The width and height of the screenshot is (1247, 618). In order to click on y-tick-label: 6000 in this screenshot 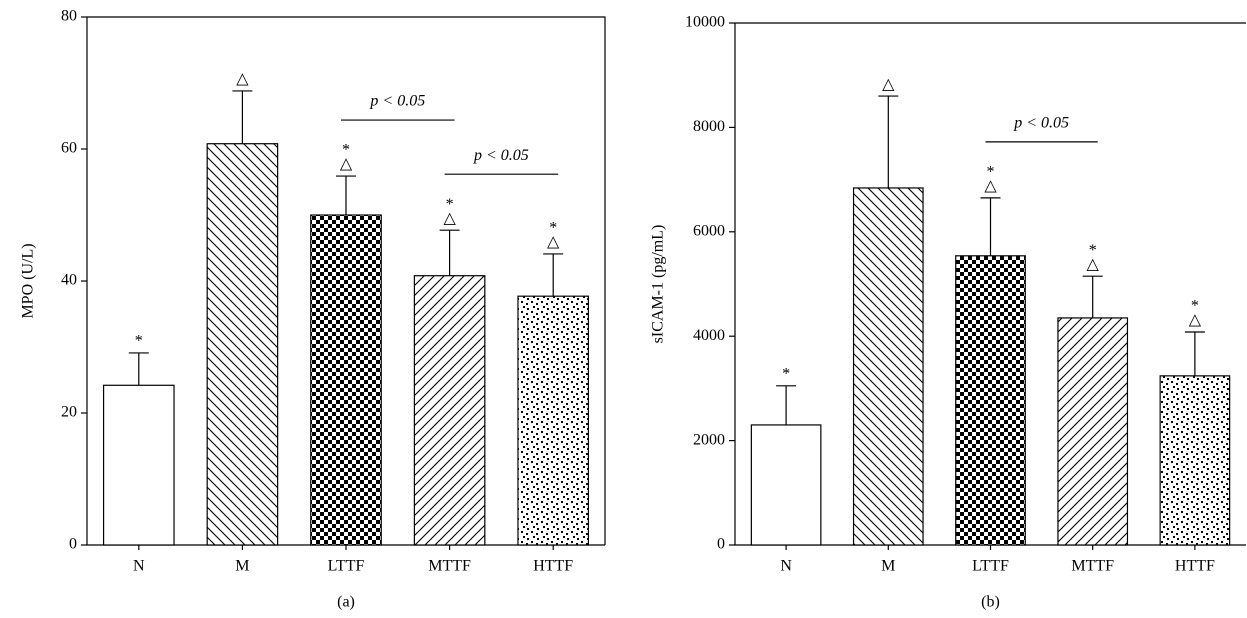, I will do `click(709, 230)`.